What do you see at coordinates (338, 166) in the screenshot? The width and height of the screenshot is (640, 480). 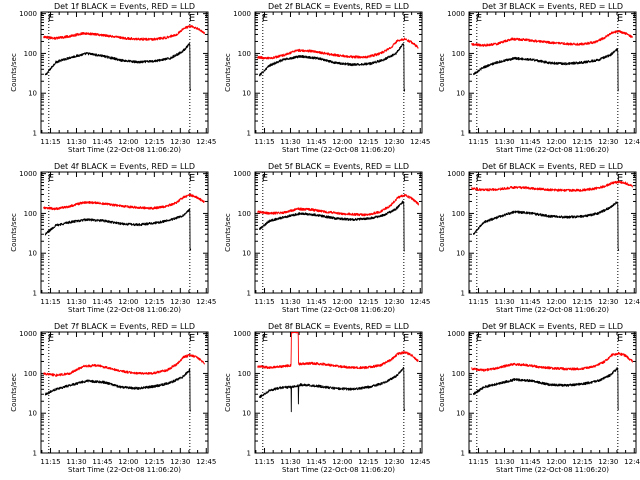 I see `panel-title: Det 5f BLACK = Events, RED = LLD` at bounding box center [338, 166].